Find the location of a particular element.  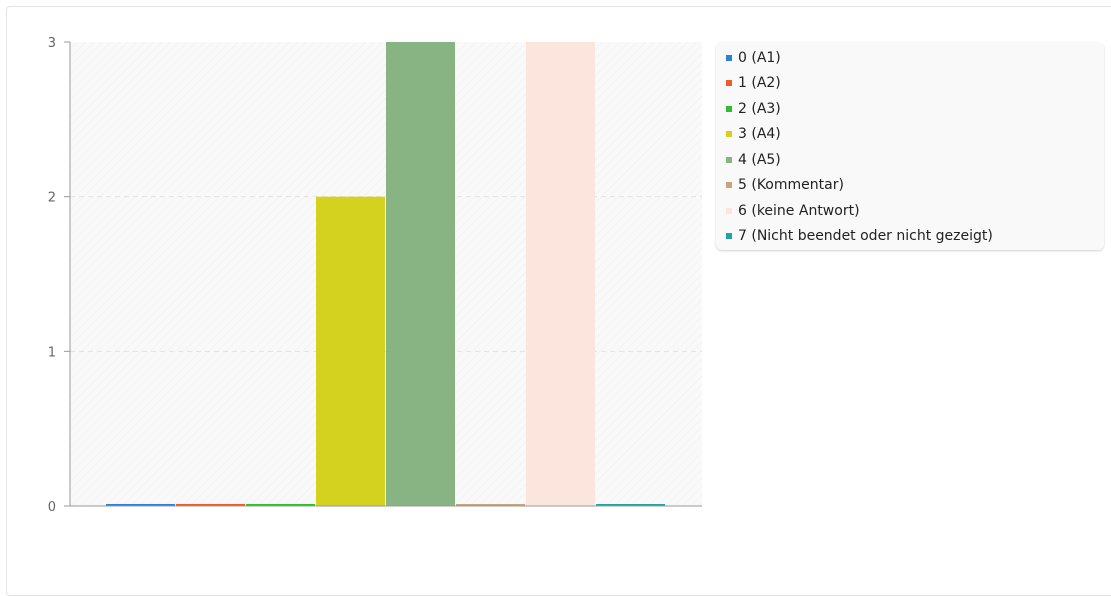

y-tick-label: 2 is located at coordinates (52, 198).